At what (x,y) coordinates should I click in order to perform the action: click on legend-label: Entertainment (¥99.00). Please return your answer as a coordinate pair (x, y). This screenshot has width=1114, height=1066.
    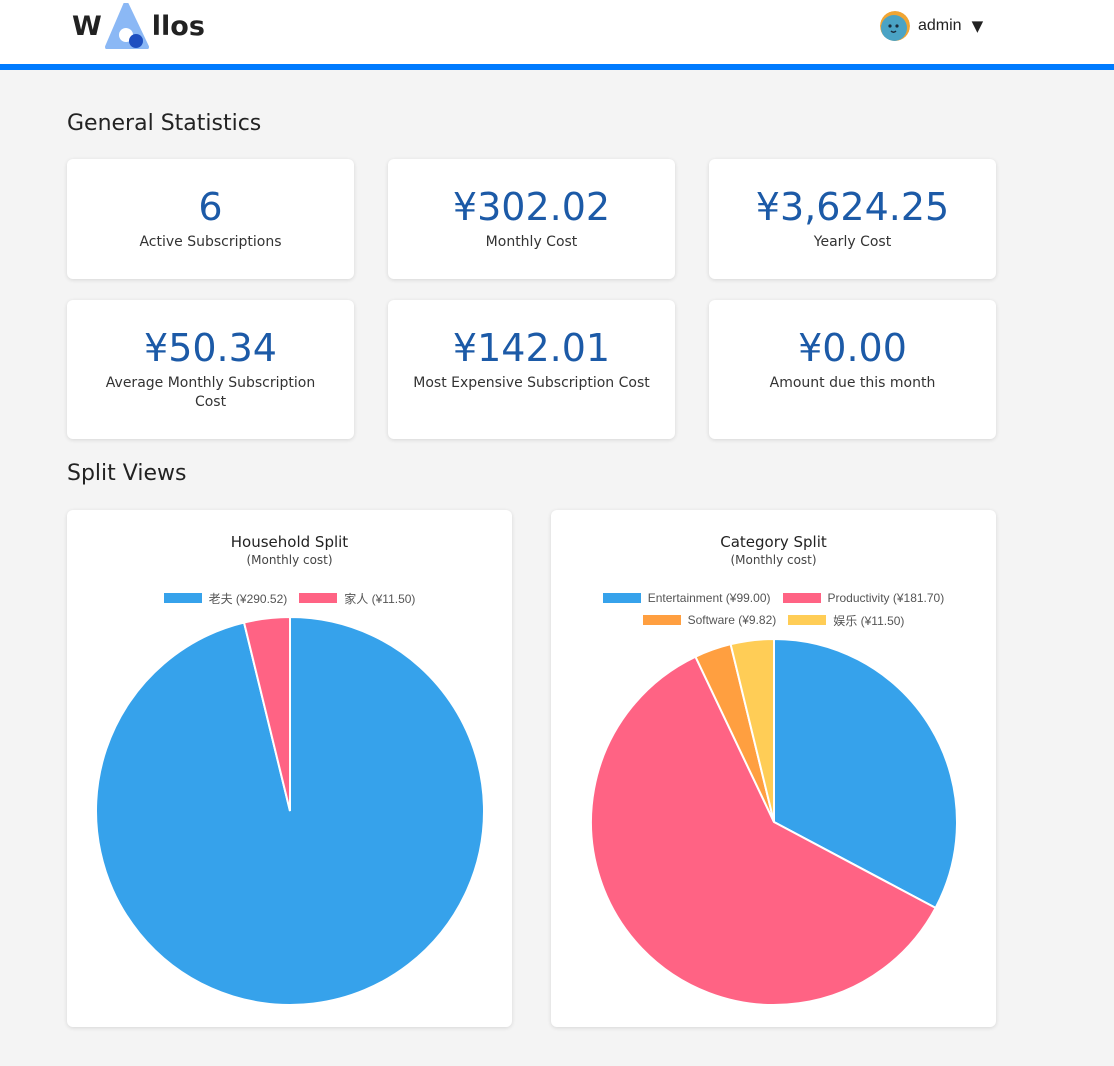
    Looking at the image, I should click on (709, 598).